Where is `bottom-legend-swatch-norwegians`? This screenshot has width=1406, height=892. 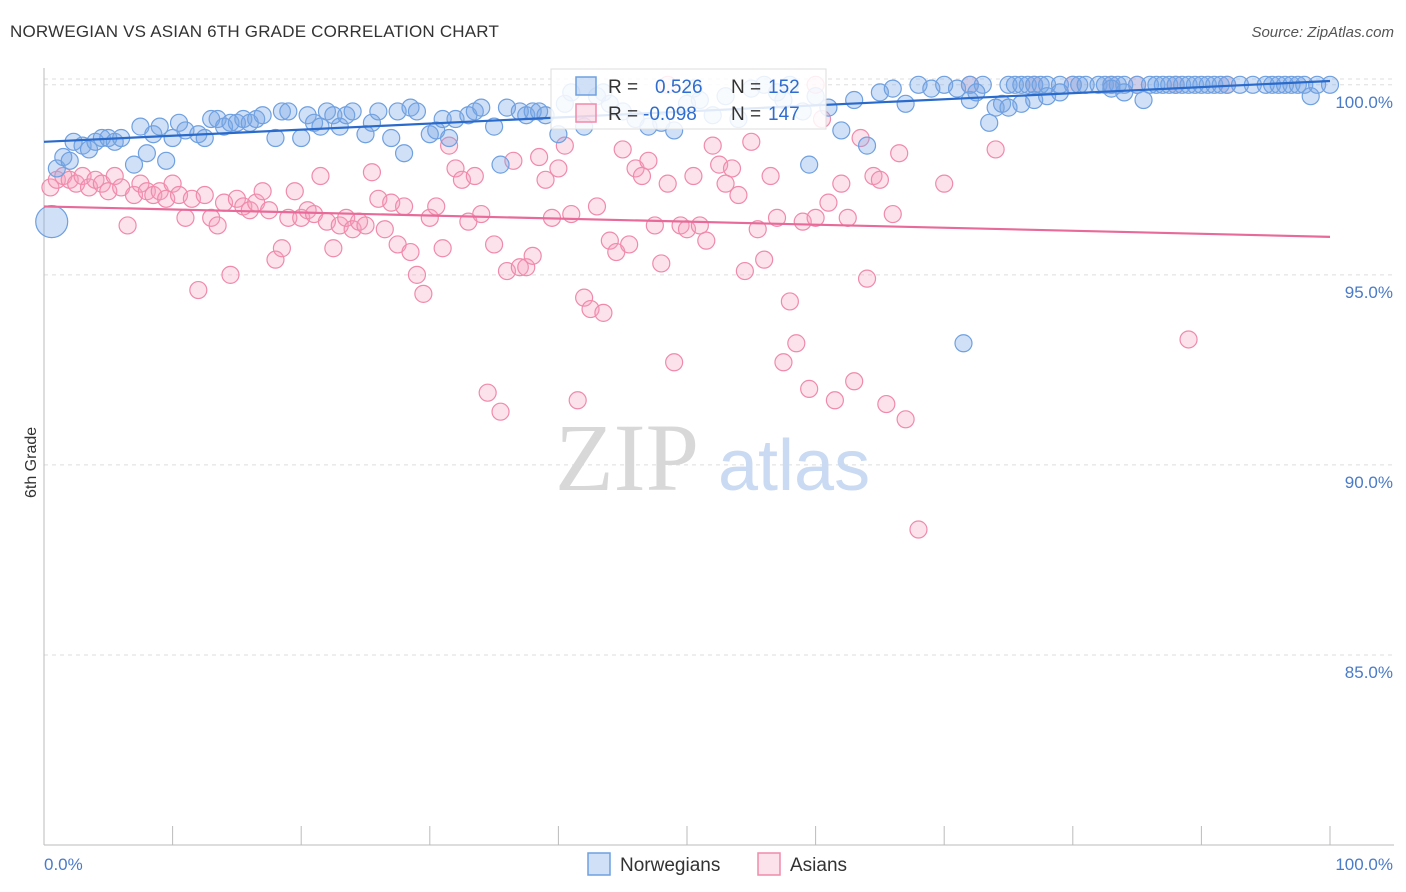
bottom-legend-swatch-norwegians is located at coordinates (599, 864).